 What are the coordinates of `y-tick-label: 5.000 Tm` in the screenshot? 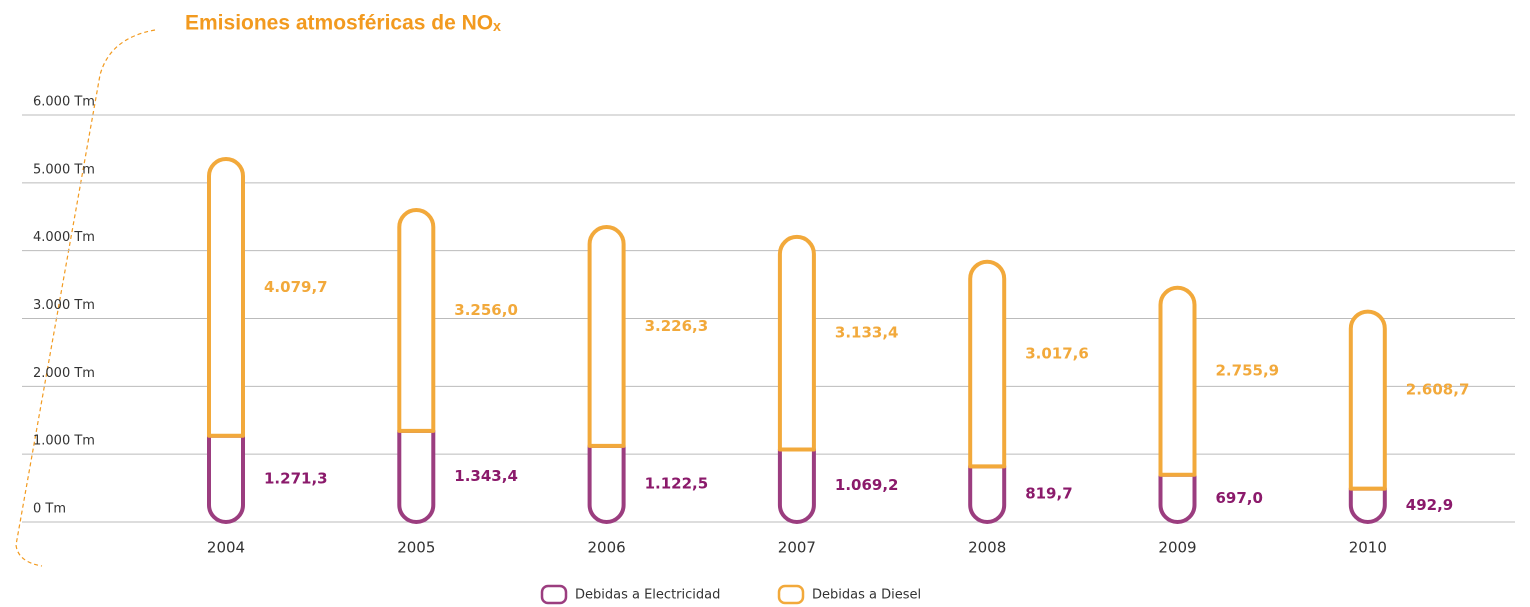 It's located at (64, 169).